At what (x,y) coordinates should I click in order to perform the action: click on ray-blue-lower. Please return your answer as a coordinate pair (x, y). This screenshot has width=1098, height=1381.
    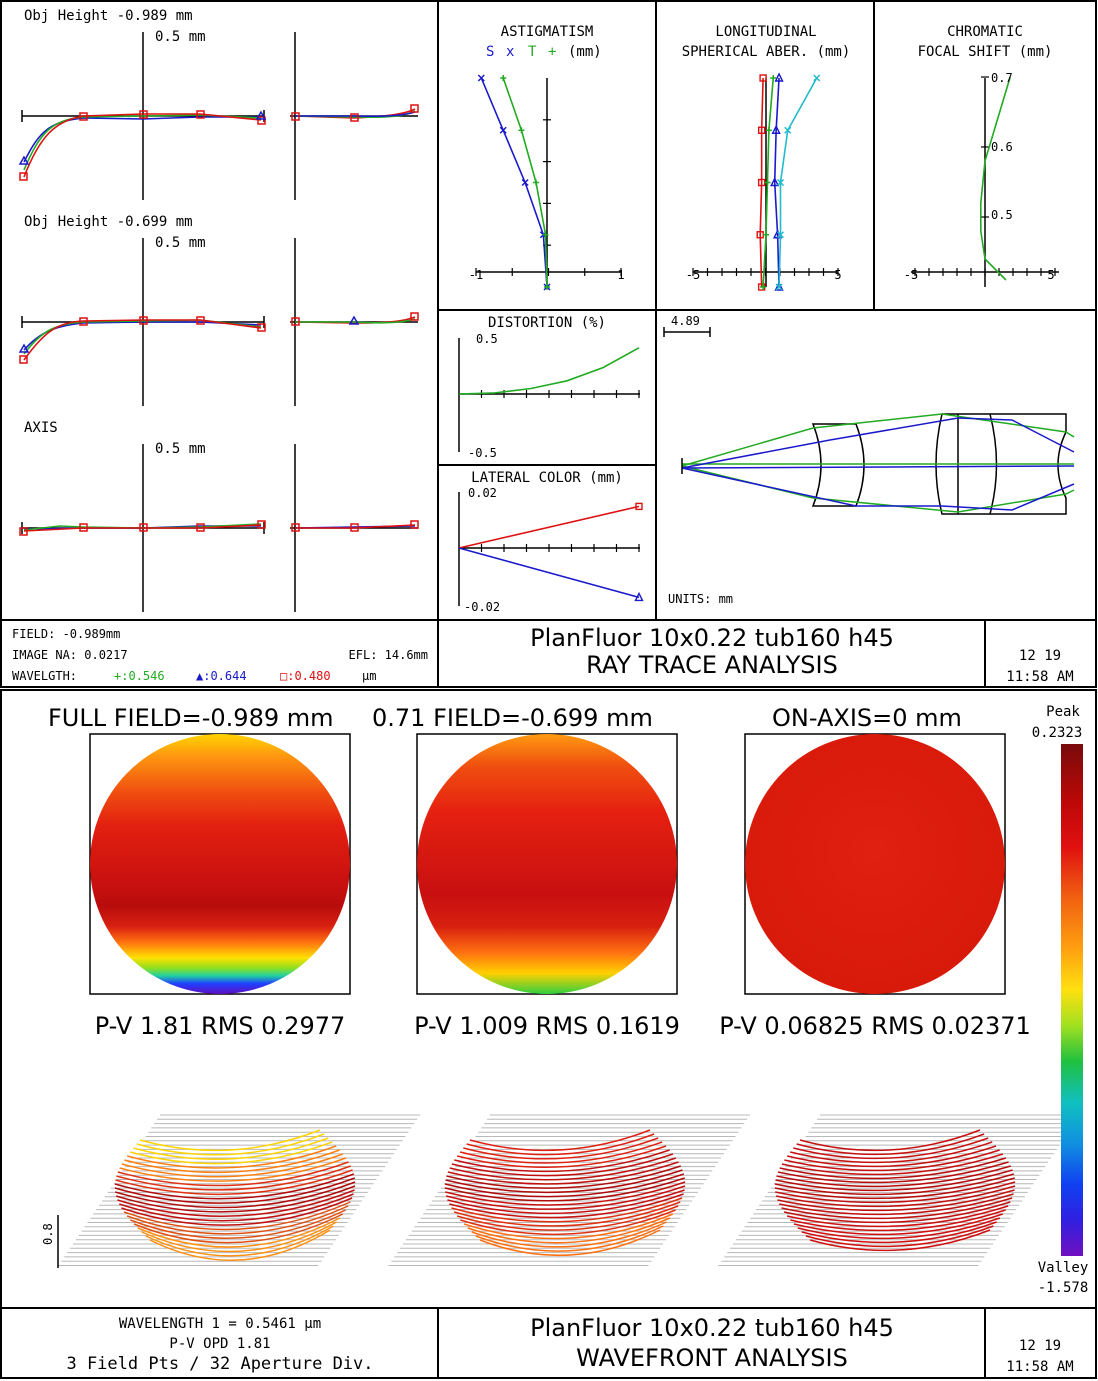
    Looking at the image, I should click on (878, 489).